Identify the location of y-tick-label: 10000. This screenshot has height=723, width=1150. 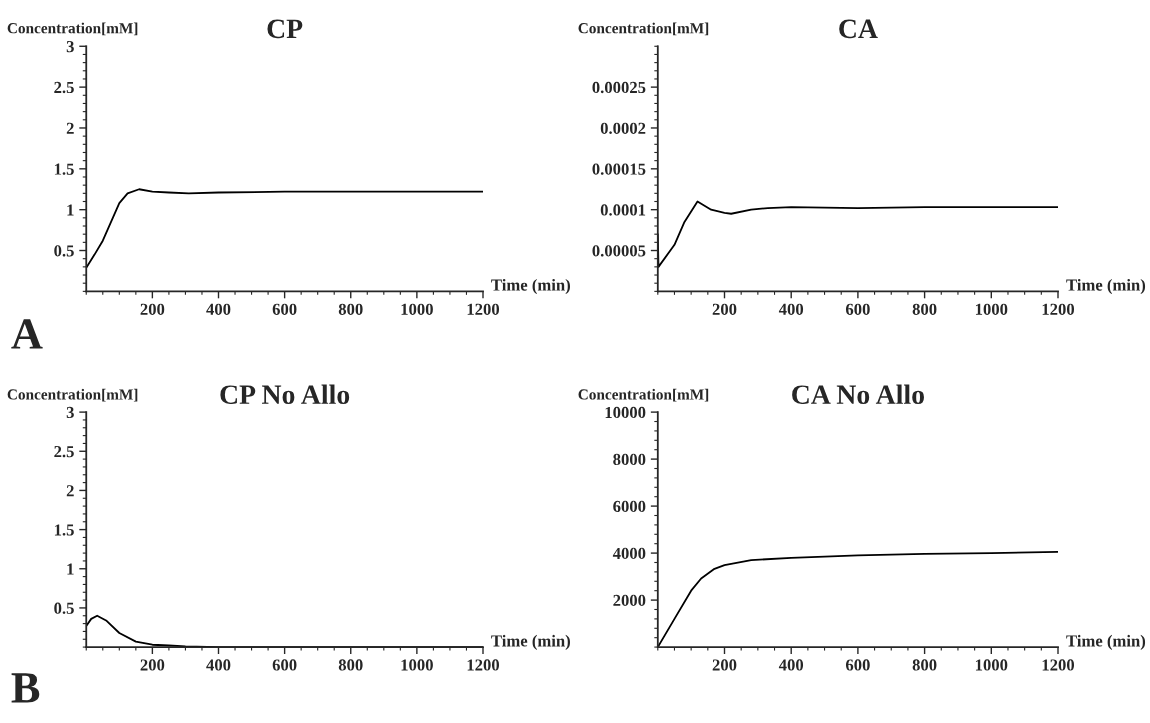
(625, 412).